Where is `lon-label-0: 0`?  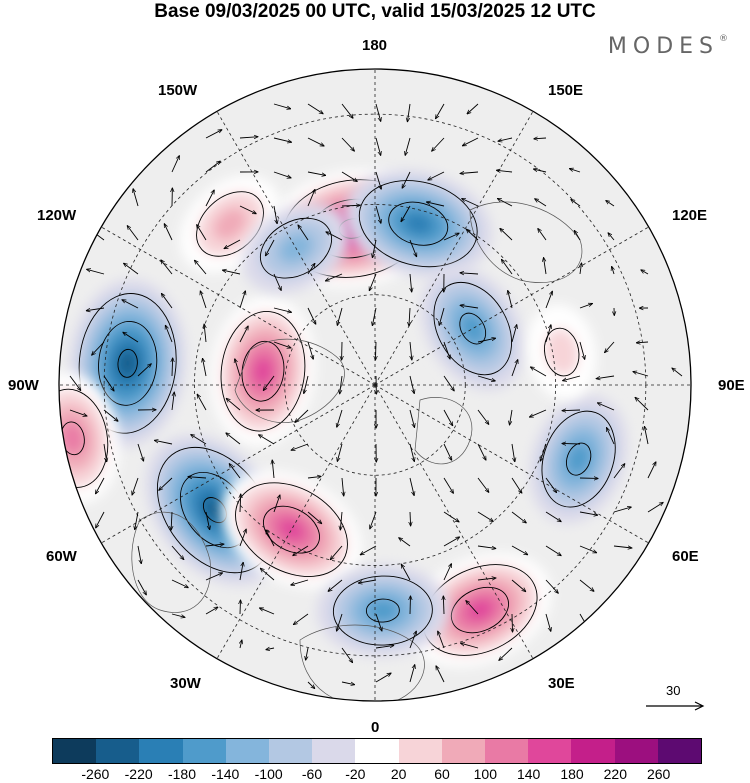 lon-label-0: 0 is located at coordinates (375, 727).